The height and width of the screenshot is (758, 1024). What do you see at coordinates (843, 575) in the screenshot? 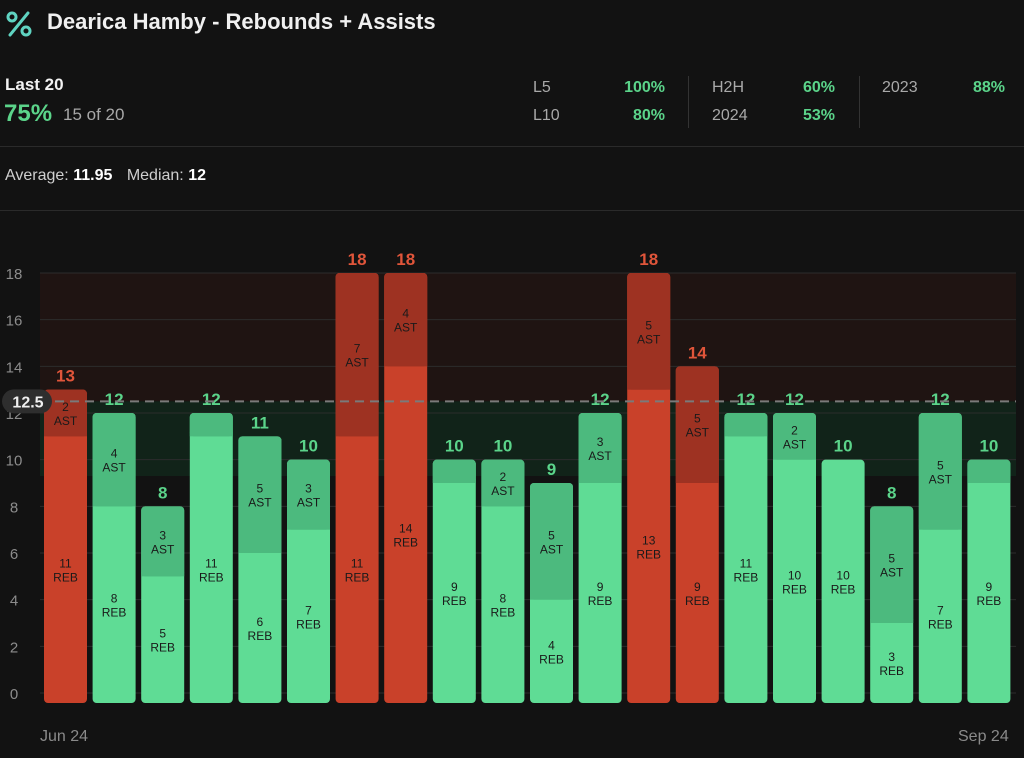
I see `reb-value-label: 10` at bounding box center [843, 575].